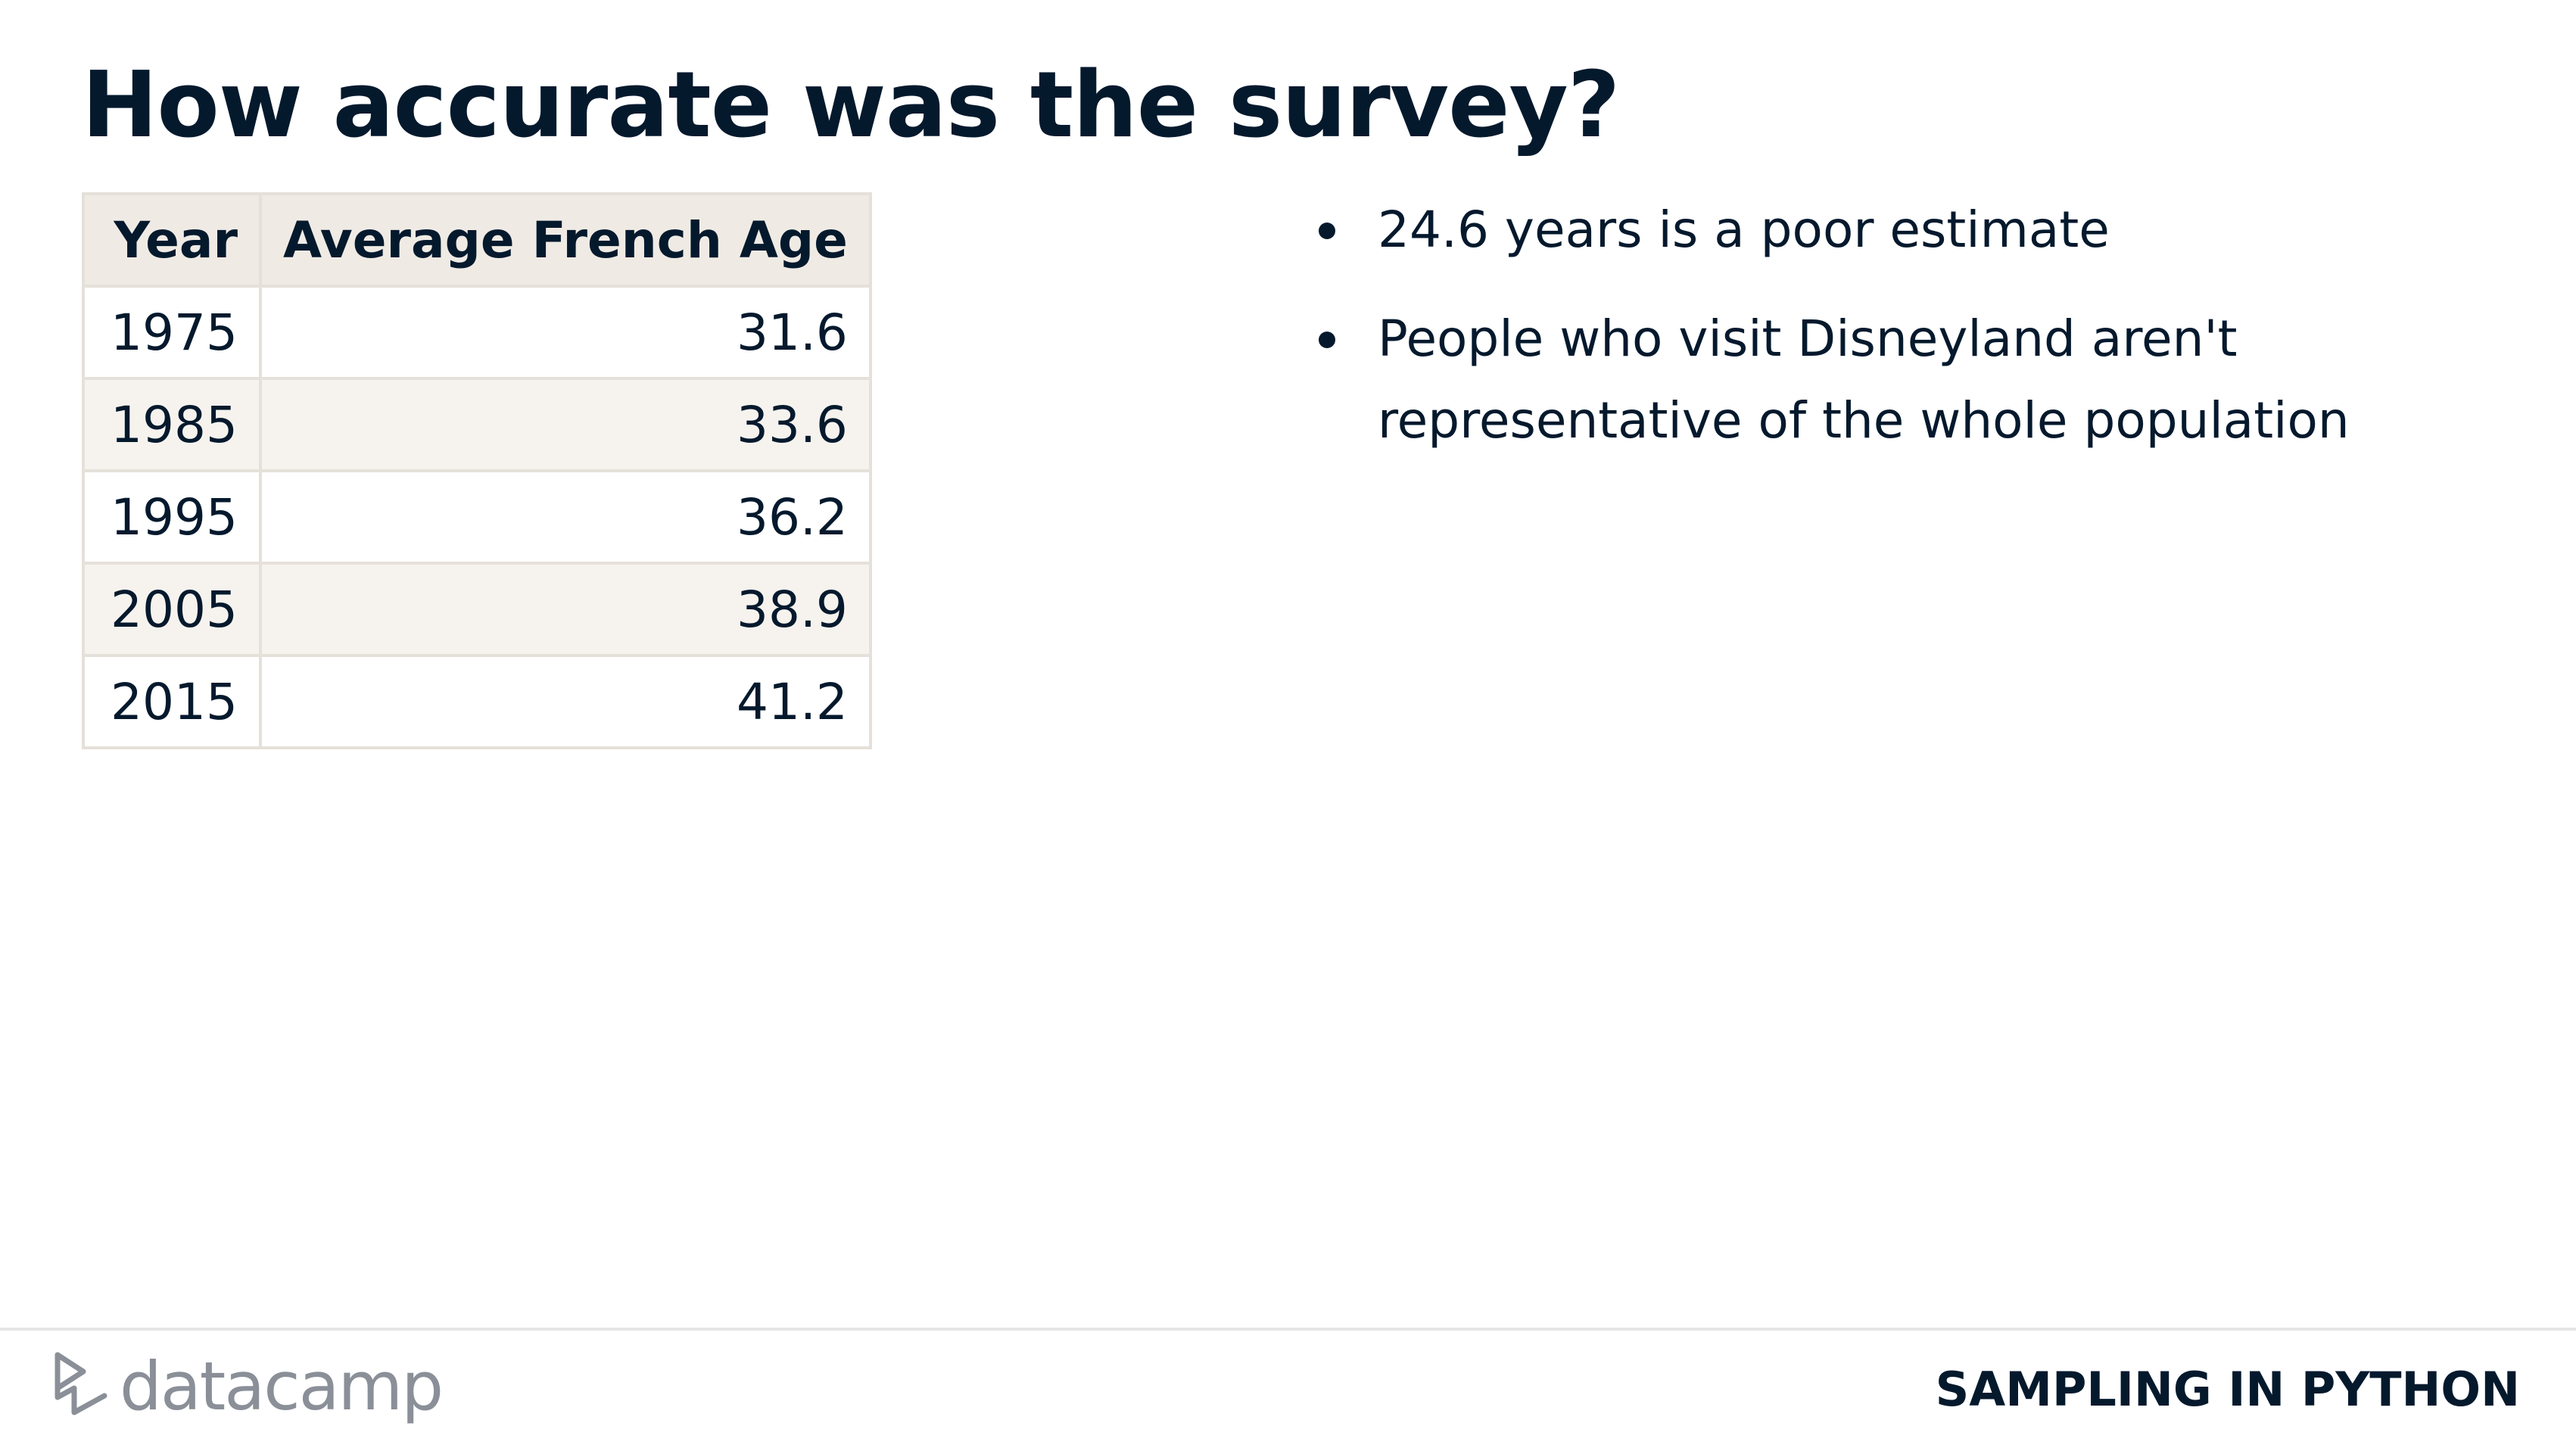 The width and height of the screenshot is (2576, 1451). I want to click on column-header-year: Year, so click(171, 240).